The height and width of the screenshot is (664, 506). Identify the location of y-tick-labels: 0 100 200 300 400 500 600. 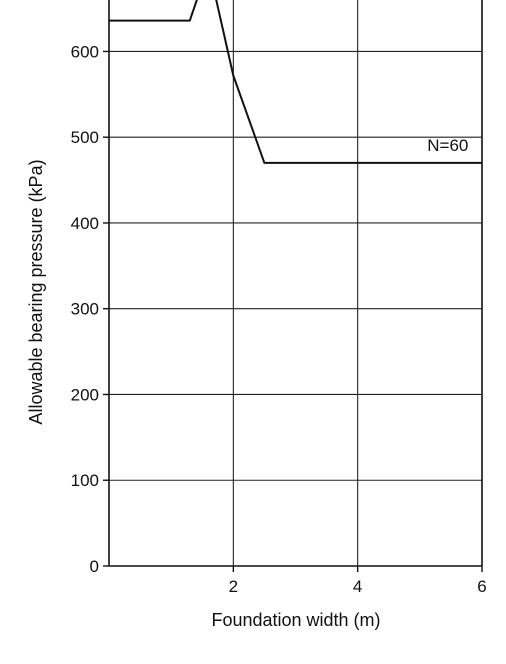
(90, 309).